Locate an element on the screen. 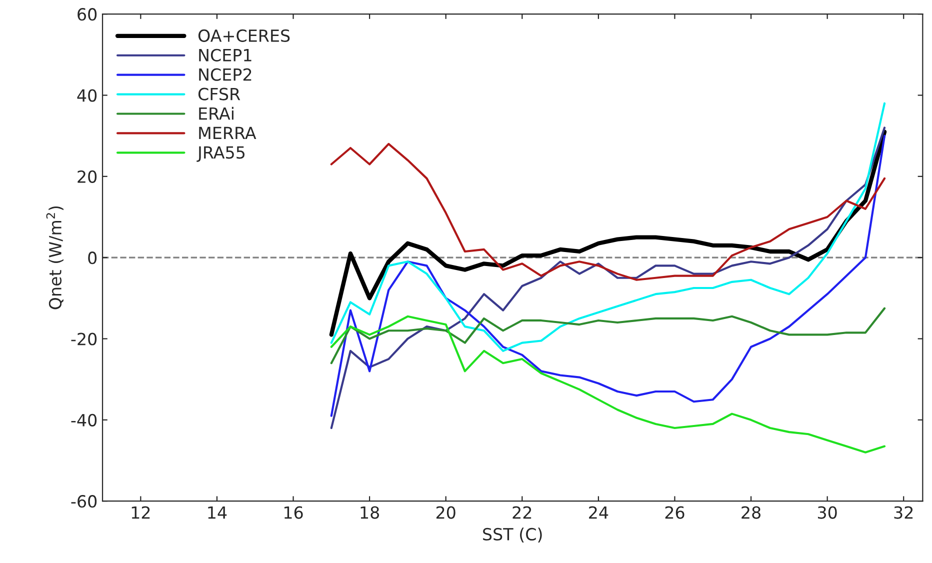 This screenshot has width=932, height=563. x-tick-label: 26 is located at coordinates (674, 512).